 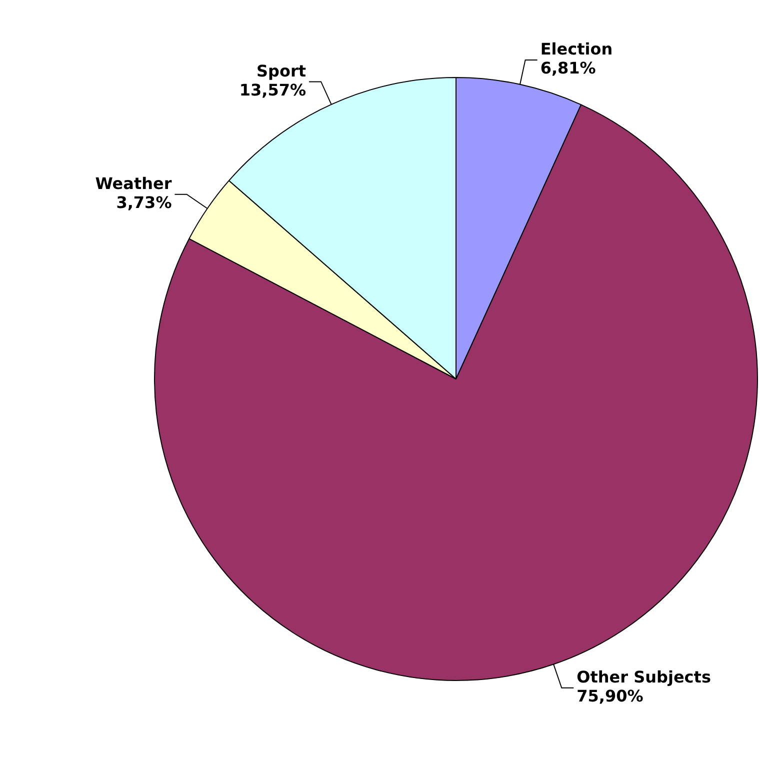 I want to click on slice-label: Sport, so click(x=281, y=70).